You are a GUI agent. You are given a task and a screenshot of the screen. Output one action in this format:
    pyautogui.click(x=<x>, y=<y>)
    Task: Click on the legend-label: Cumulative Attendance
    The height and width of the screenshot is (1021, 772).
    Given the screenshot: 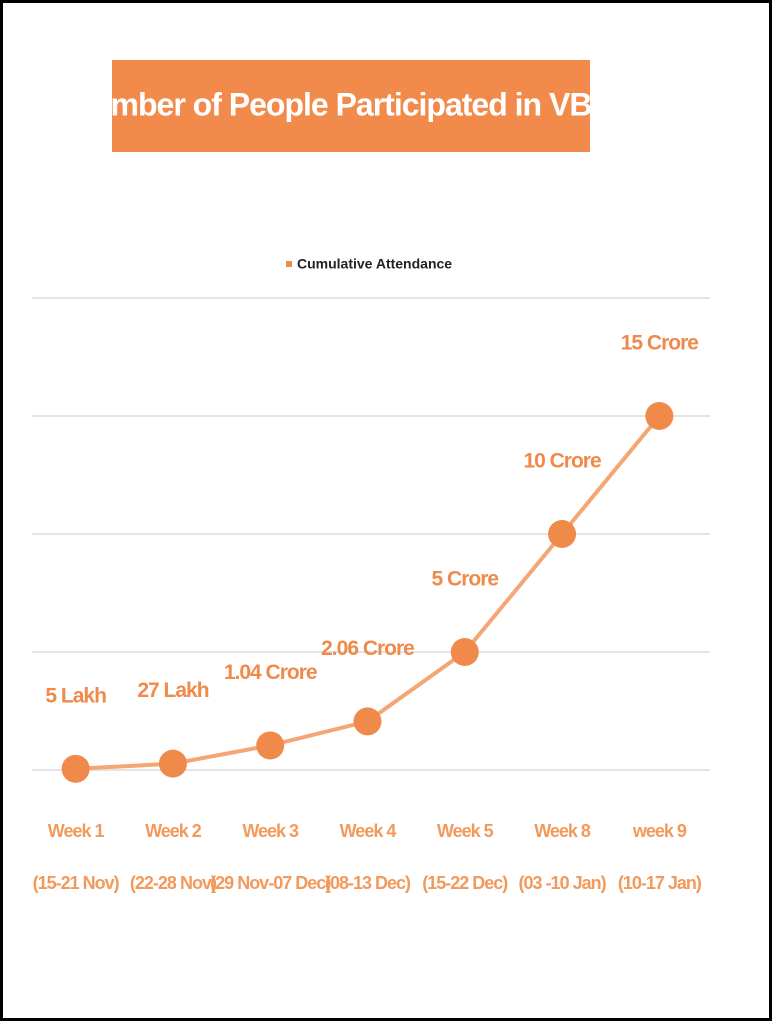 What is the action you would take?
    pyautogui.click(x=374, y=264)
    